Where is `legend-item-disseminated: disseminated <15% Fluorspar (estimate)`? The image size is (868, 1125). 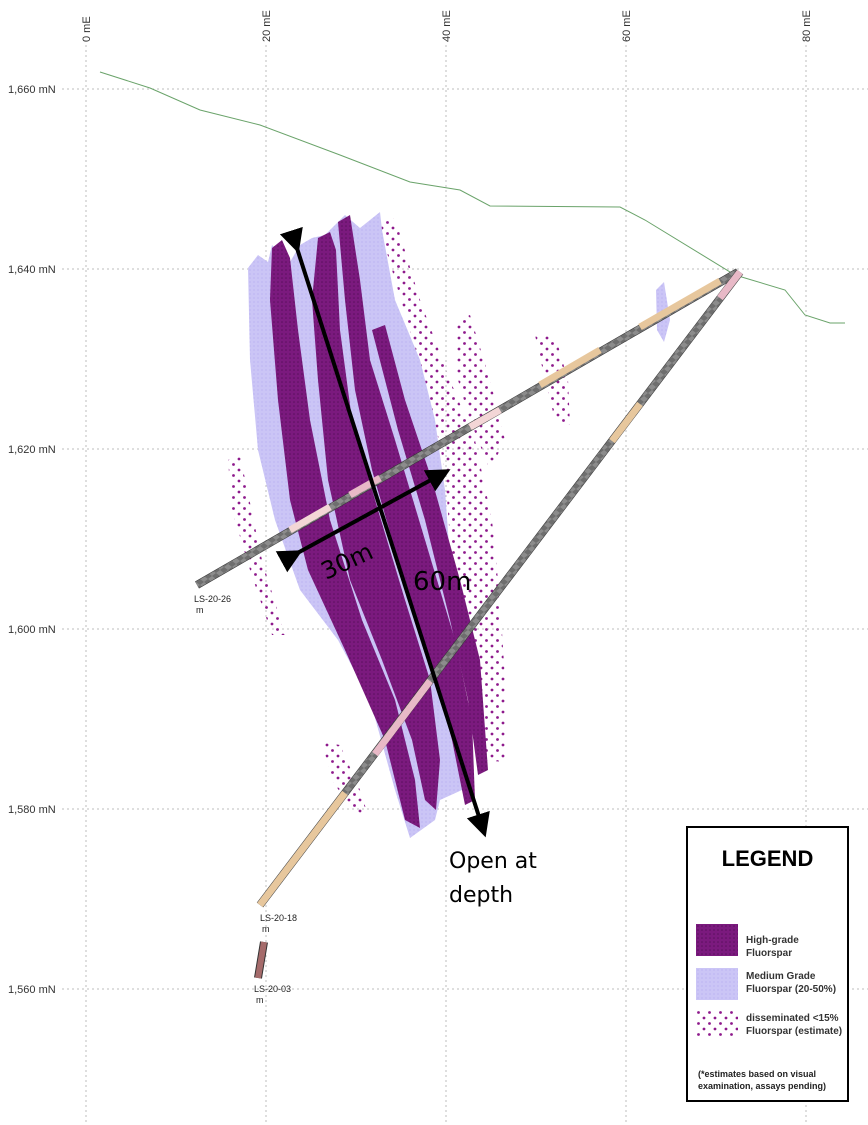 legend-item-disseminated: disseminated <15% Fluorspar (estimate) is located at coordinates (771, 1027).